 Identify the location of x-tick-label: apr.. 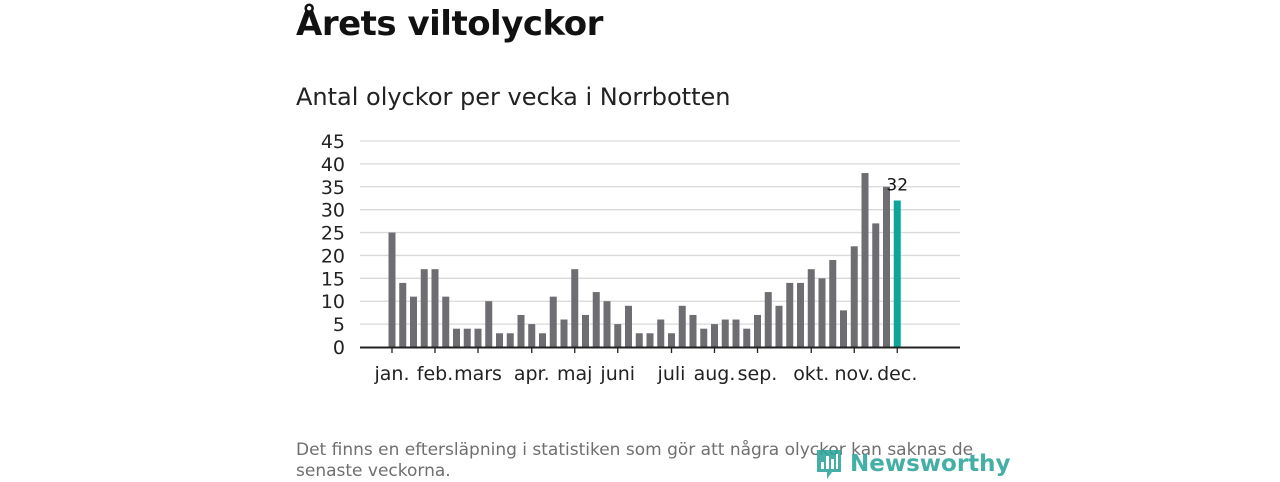
(532, 374).